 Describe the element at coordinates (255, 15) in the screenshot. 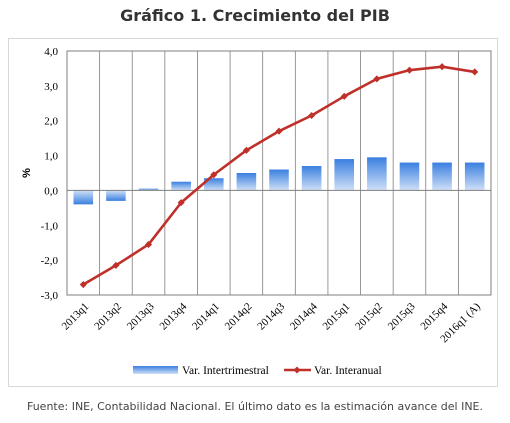

I see `chart-title: Gráfico 1. Crecimiento del PIB` at that location.